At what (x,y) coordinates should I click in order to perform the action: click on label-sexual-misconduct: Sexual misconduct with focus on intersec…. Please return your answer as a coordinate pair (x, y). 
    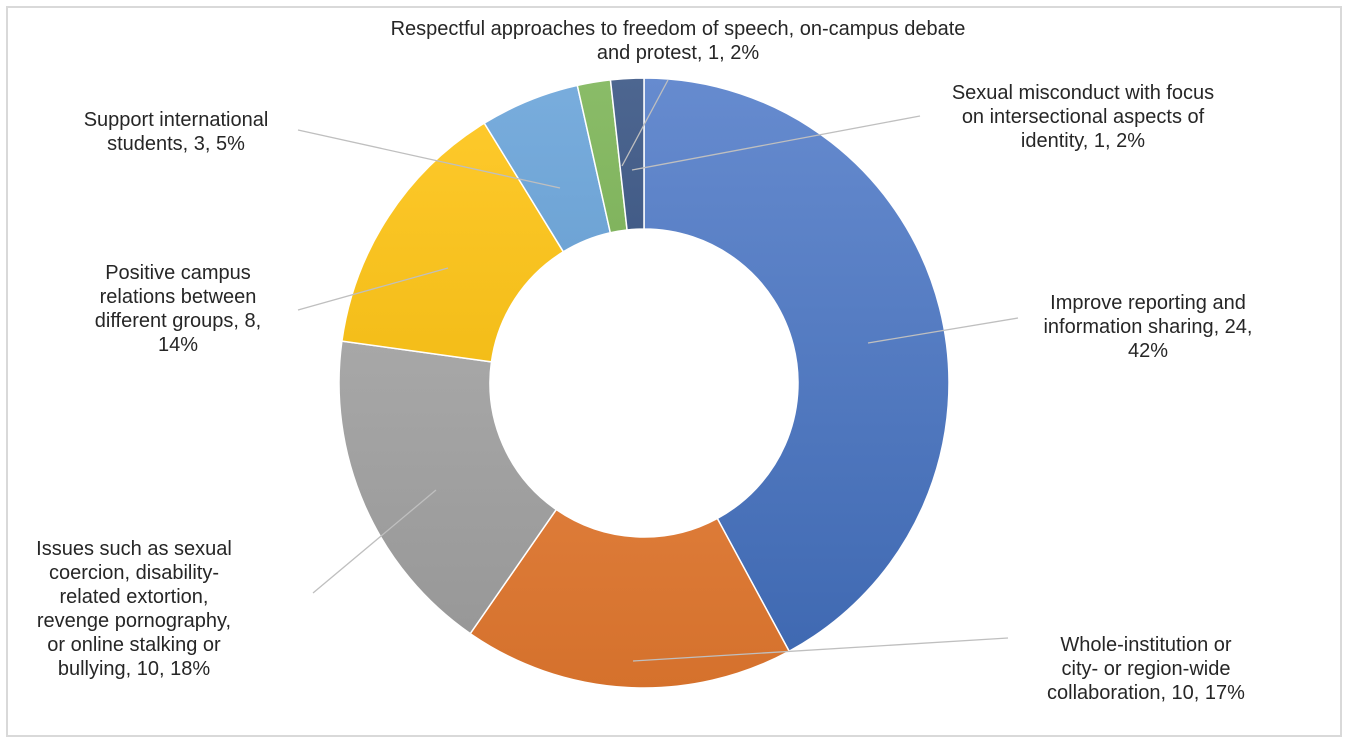
    Looking at the image, I should click on (1083, 117).